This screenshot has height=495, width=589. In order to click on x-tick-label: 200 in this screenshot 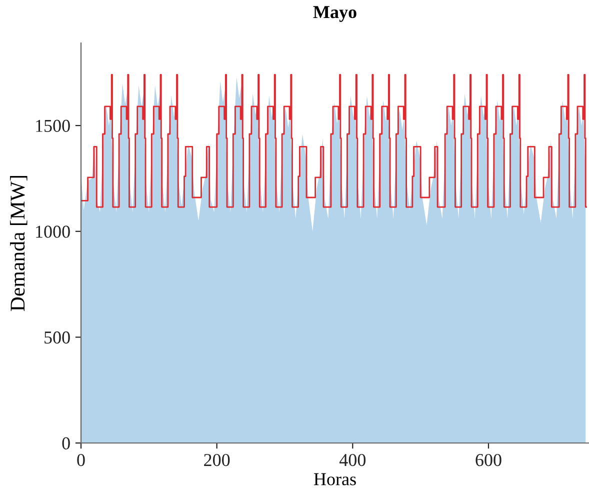, I will do `click(217, 460)`.